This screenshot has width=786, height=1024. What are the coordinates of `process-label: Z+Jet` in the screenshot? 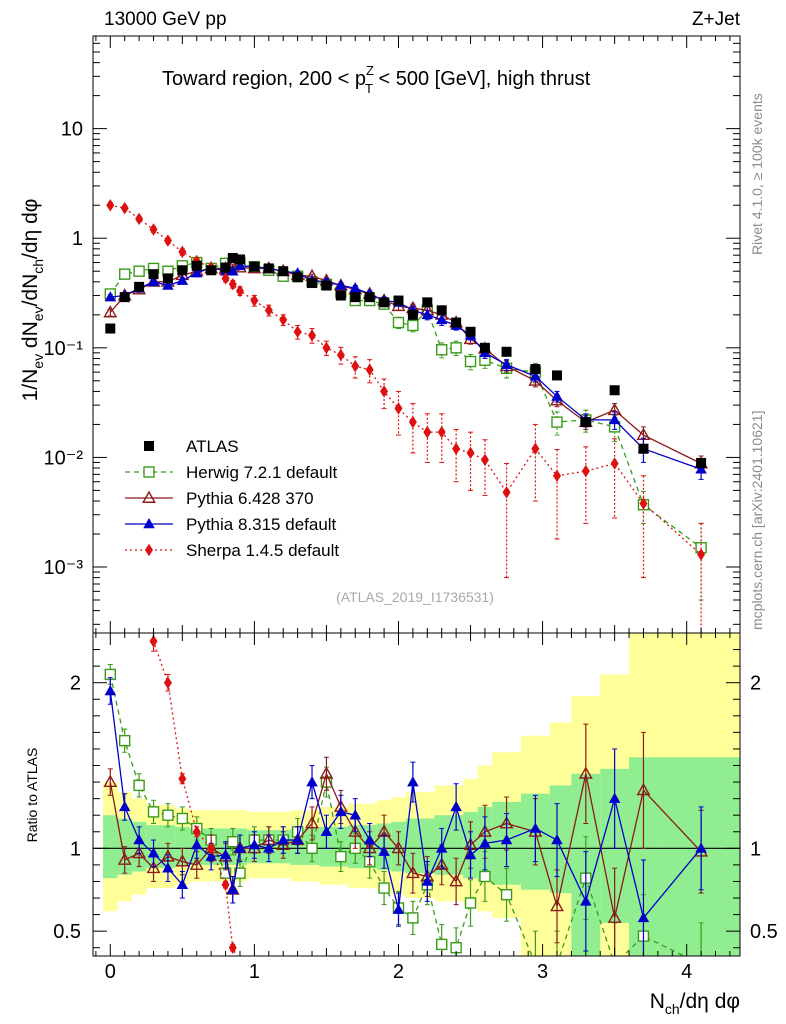 It's located at (716, 19).